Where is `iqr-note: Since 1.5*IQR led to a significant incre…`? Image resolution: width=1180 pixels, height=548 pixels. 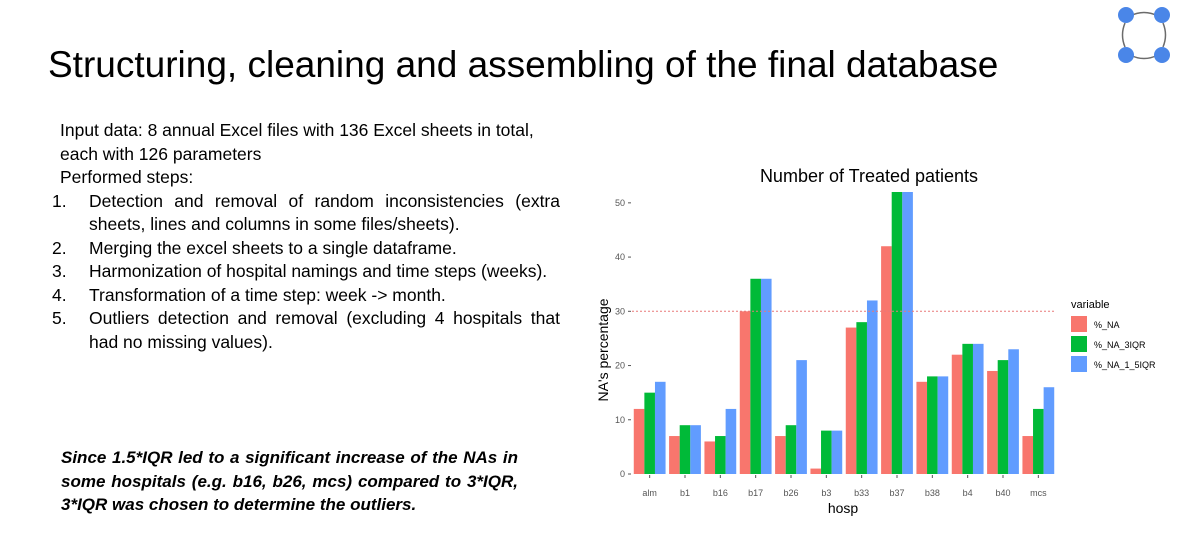 iqr-note: Since 1.5*IQR led to a significant incre… is located at coordinates (289, 481).